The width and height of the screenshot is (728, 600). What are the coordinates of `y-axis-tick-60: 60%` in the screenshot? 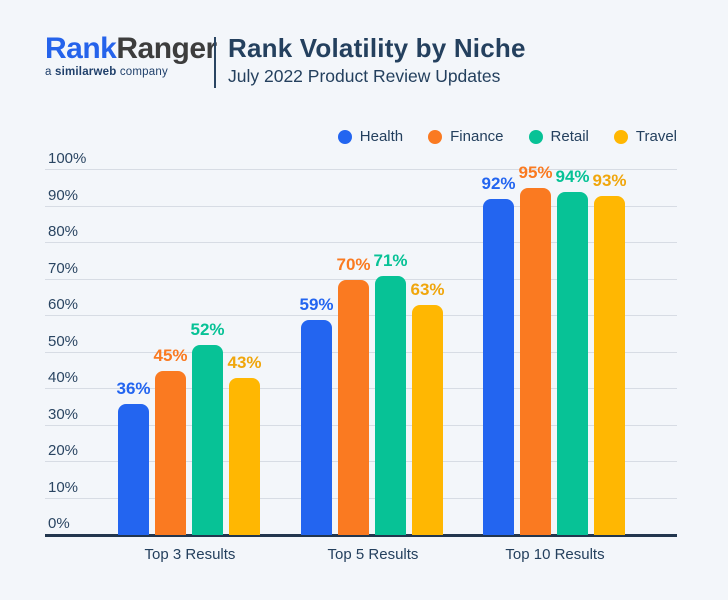 It's located at (63, 304).